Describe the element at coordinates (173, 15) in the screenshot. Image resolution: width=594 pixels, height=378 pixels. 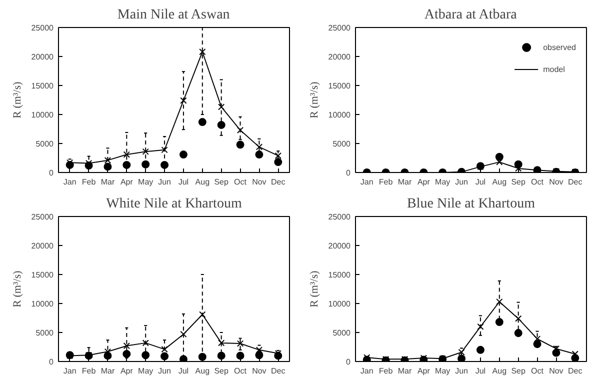
I see `chart-title: Main Nile at Aswan` at that location.